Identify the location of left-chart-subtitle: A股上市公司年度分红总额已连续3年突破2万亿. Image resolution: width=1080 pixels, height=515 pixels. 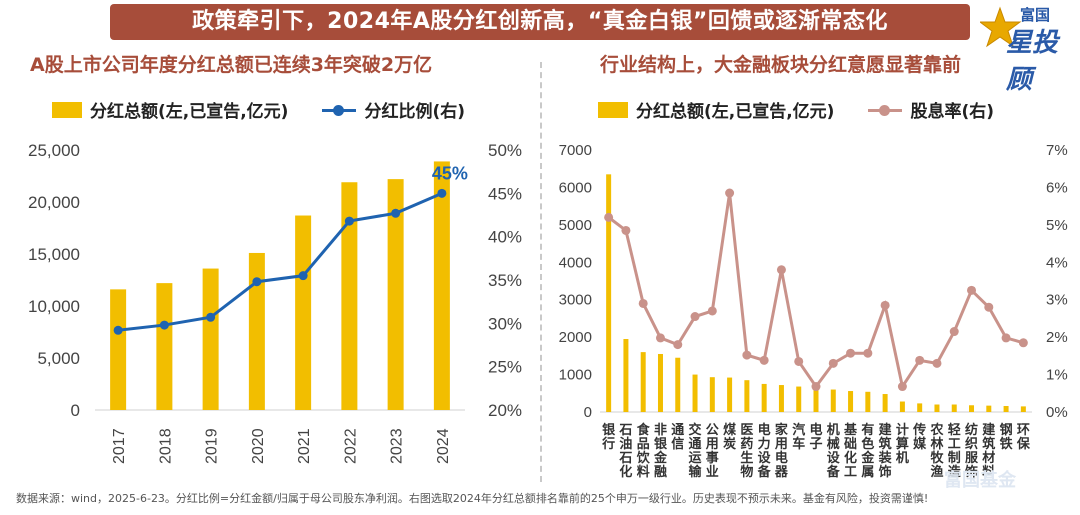
(231, 65).